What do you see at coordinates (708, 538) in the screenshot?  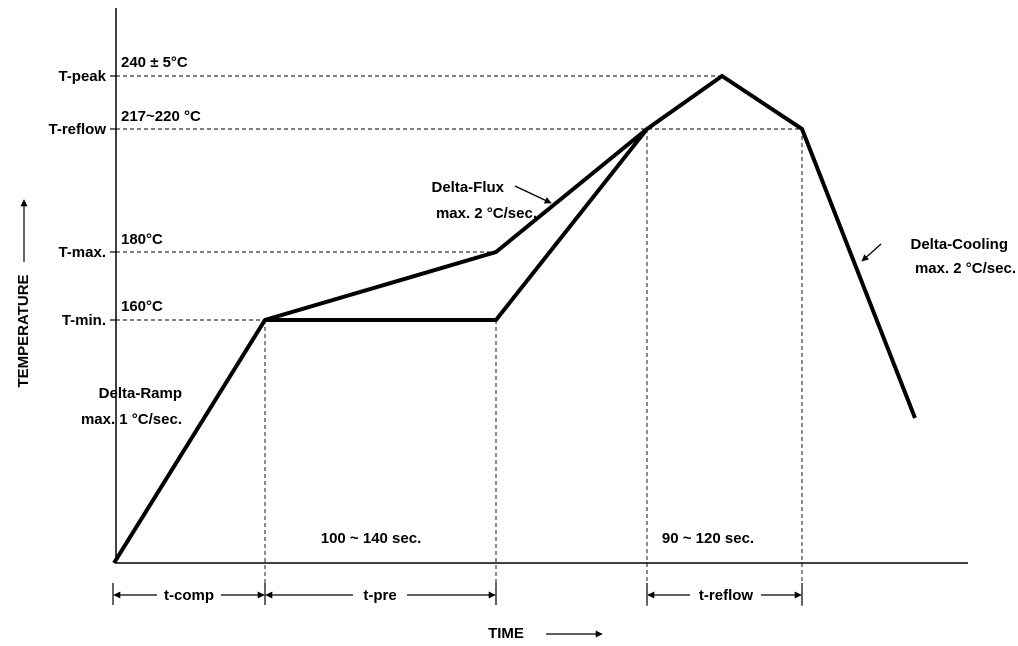 I see `reflow-duration: 90 ~ 120 sec.` at bounding box center [708, 538].